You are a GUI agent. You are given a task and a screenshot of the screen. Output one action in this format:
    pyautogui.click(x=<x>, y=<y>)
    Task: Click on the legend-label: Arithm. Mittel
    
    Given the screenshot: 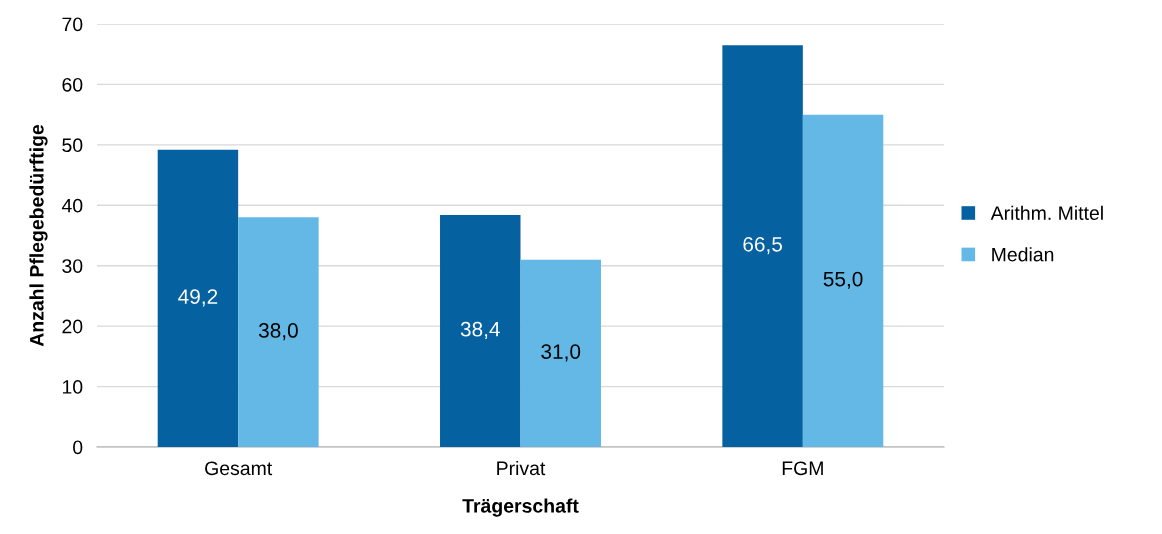 What is the action you would take?
    pyautogui.click(x=1046, y=212)
    